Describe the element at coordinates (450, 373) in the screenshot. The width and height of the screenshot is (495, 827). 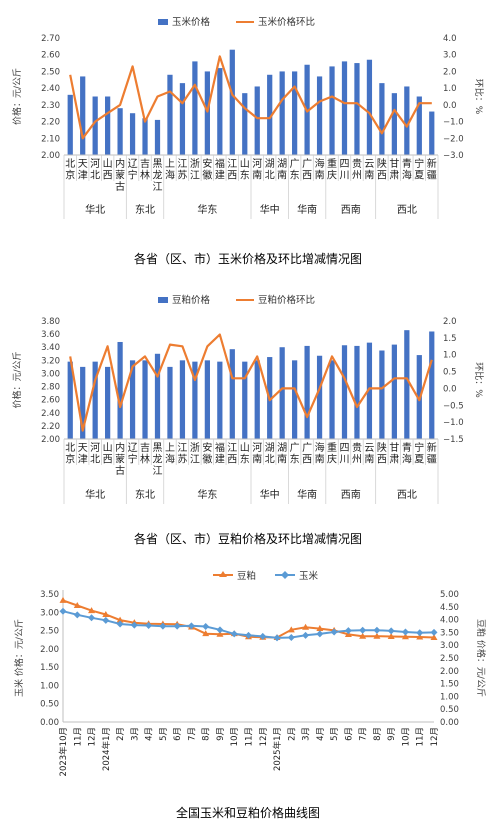
I see `y-right-tick-label: 0.5` at that location.